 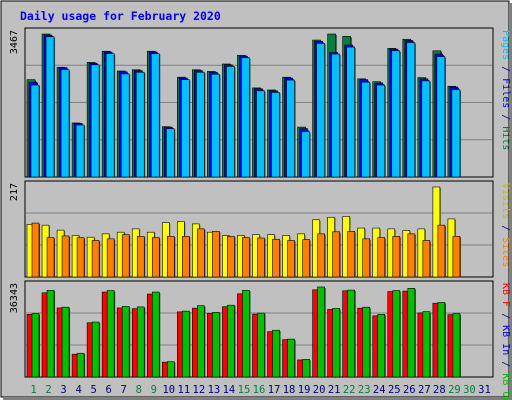 I want to click on legend-entry: Sites, so click(x=505, y=252).